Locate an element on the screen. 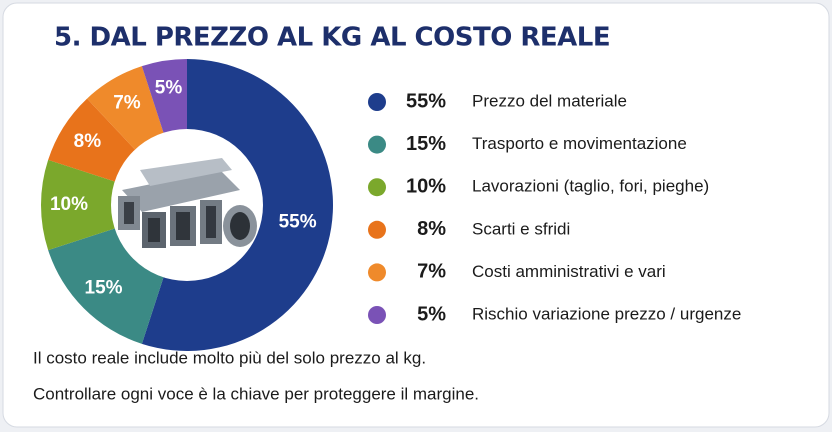 The width and height of the screenshot is (832, 432). legend-value: 15% is located at coordinates (426, 144).